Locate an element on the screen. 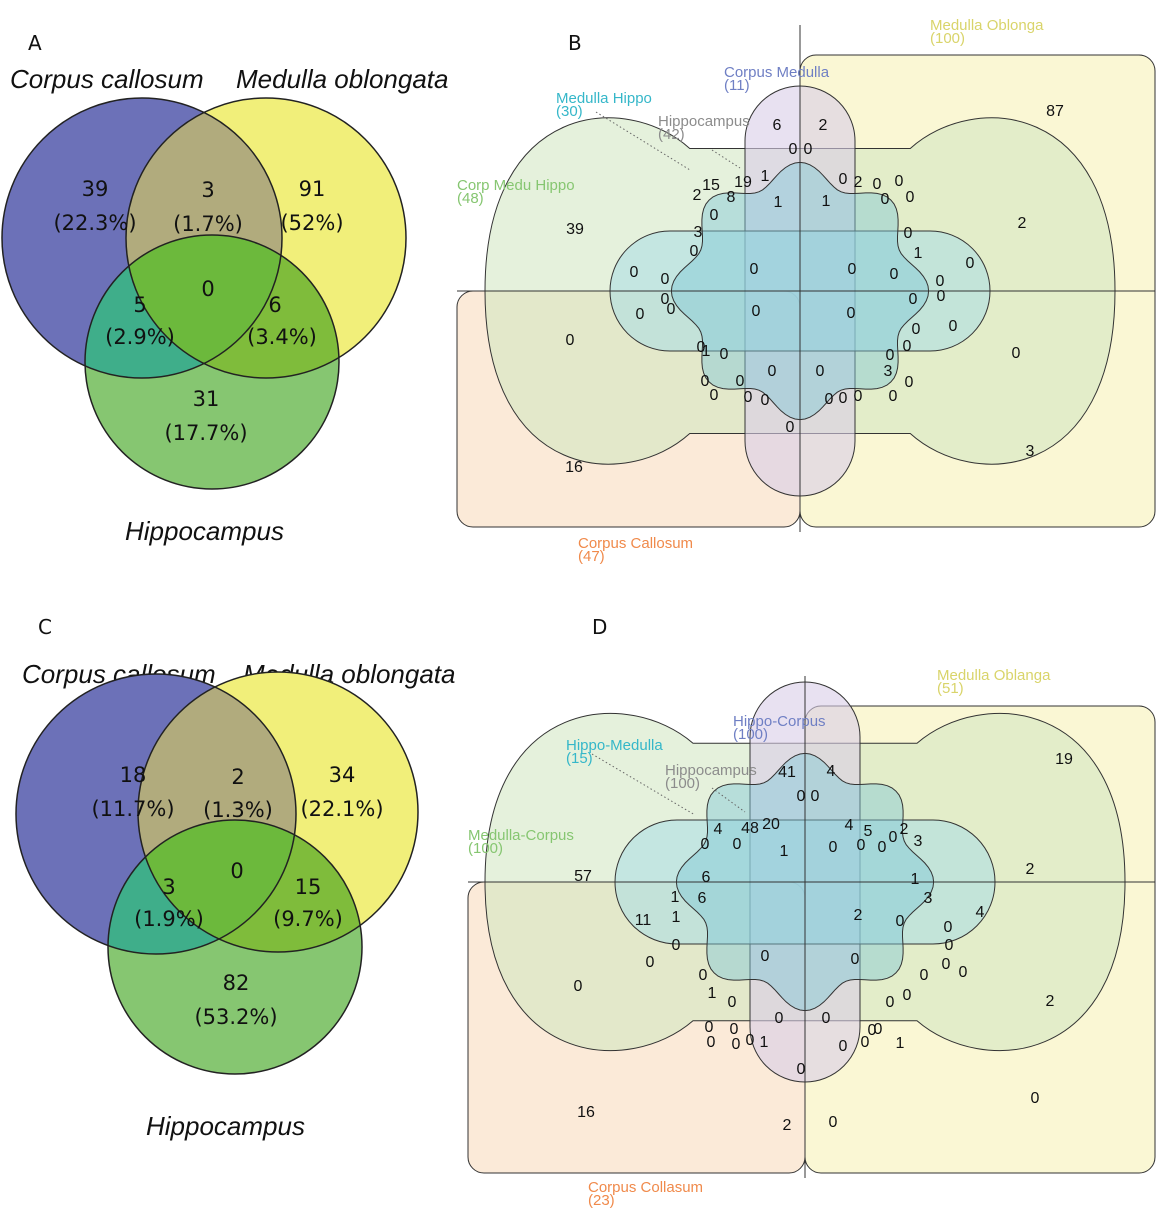 The width and height of the screenshot is (1157, 1213). region-count: 4 is located at coordinates (831, 771).